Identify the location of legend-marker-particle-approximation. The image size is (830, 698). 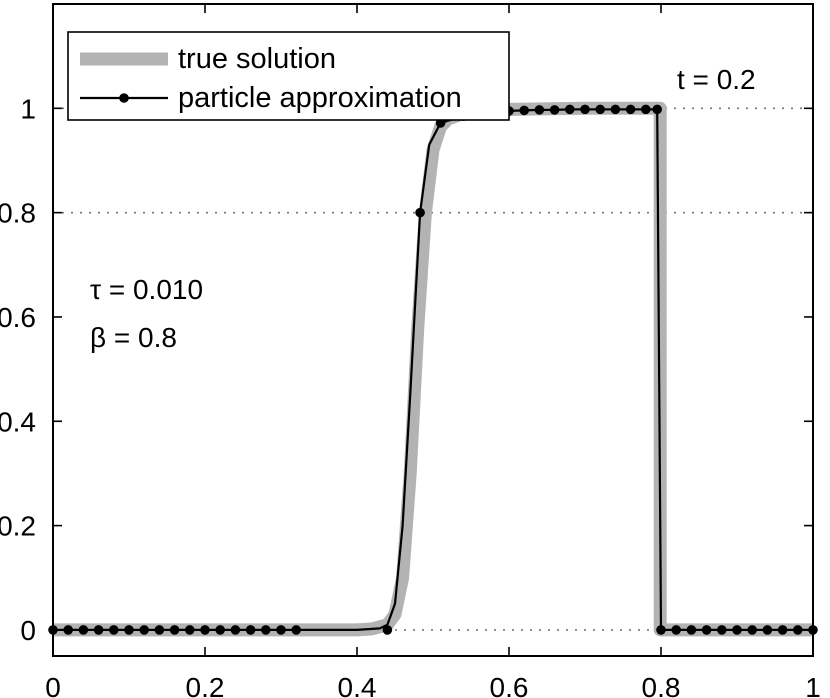
(124, 98).